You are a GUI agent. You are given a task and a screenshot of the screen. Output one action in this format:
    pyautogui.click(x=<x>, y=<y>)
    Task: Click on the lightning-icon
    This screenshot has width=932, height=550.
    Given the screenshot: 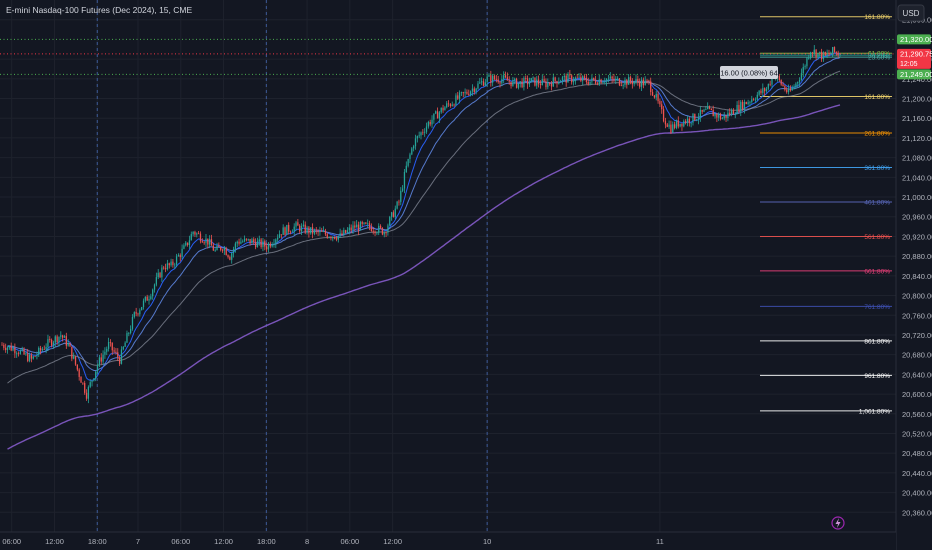 What is the action you would take?
    pyautogui.click(x=838, y=523)
    